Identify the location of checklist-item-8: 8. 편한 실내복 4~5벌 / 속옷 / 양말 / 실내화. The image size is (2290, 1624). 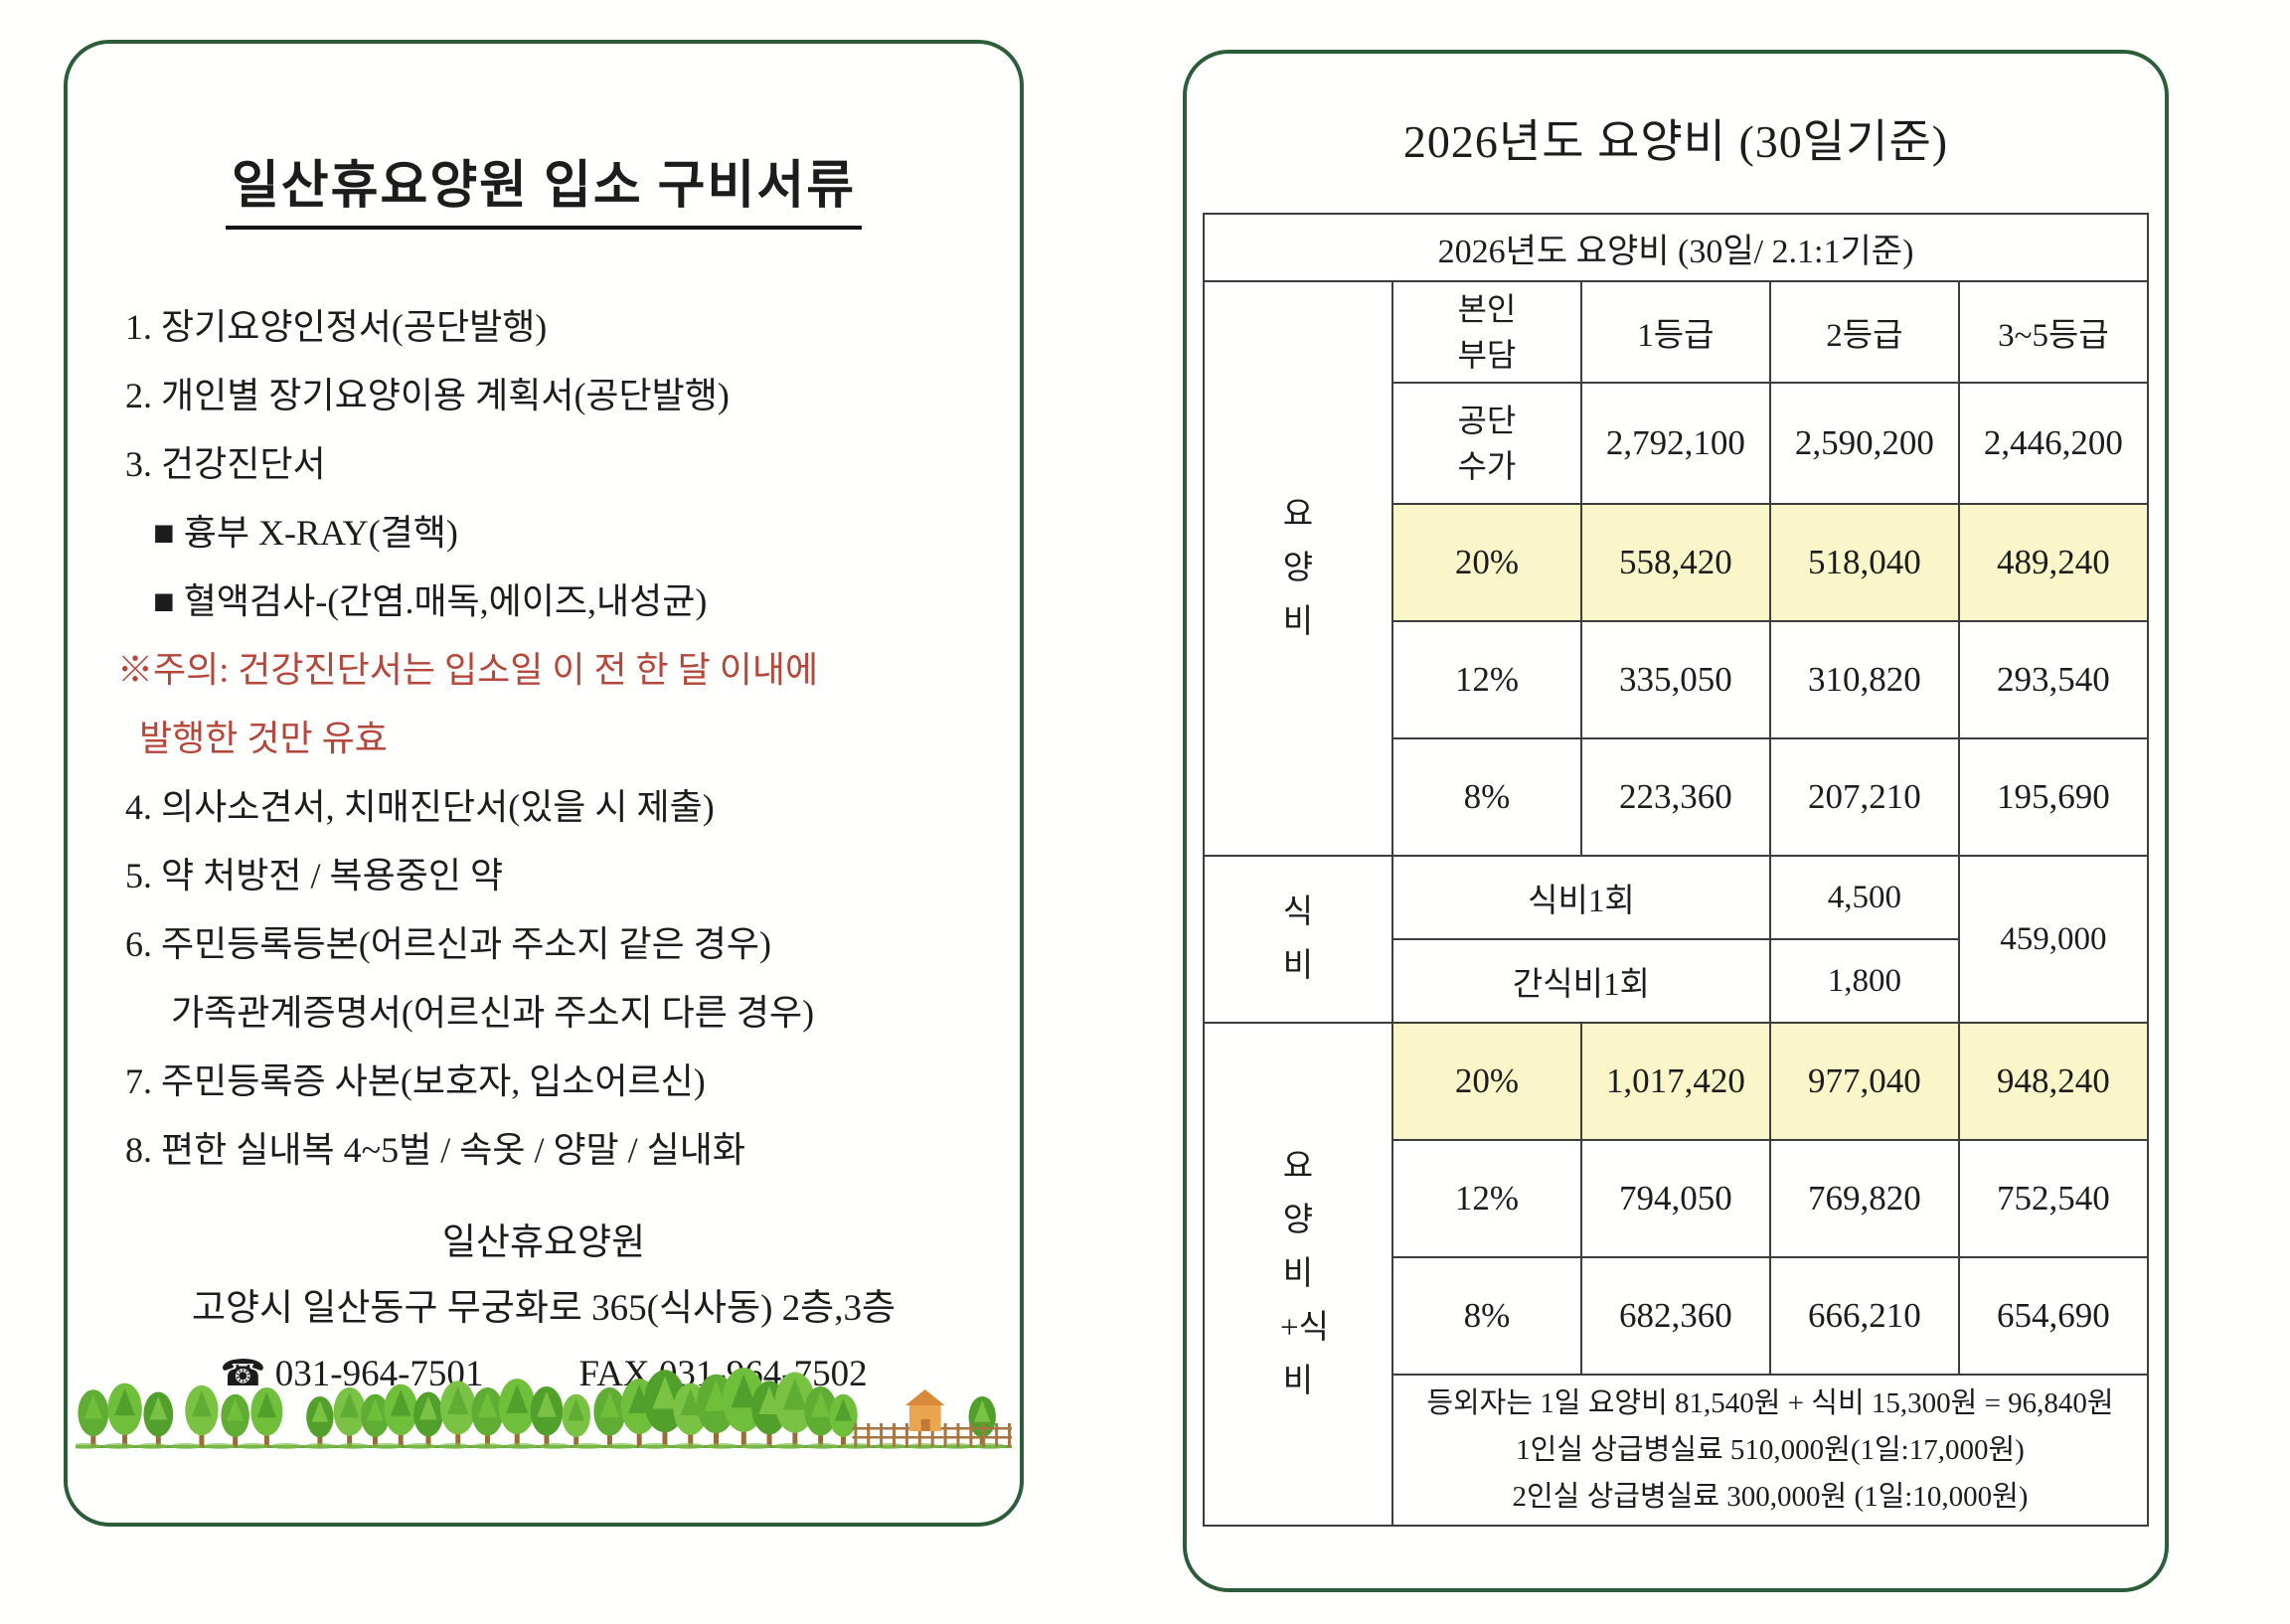
(436, 1150).